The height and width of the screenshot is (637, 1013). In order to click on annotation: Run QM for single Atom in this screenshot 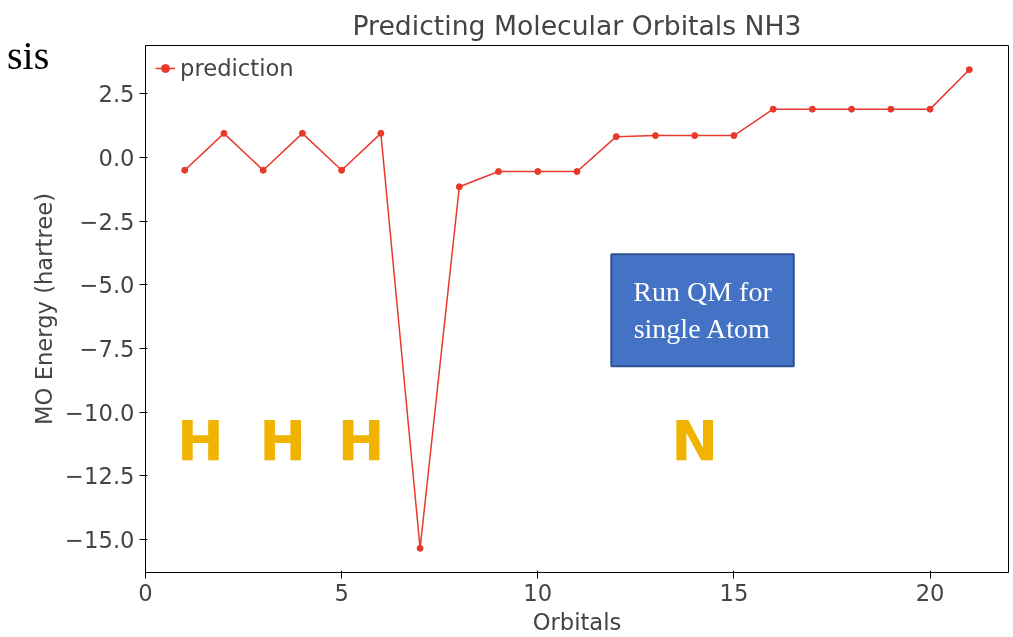, I will do `click(703, 310)`.